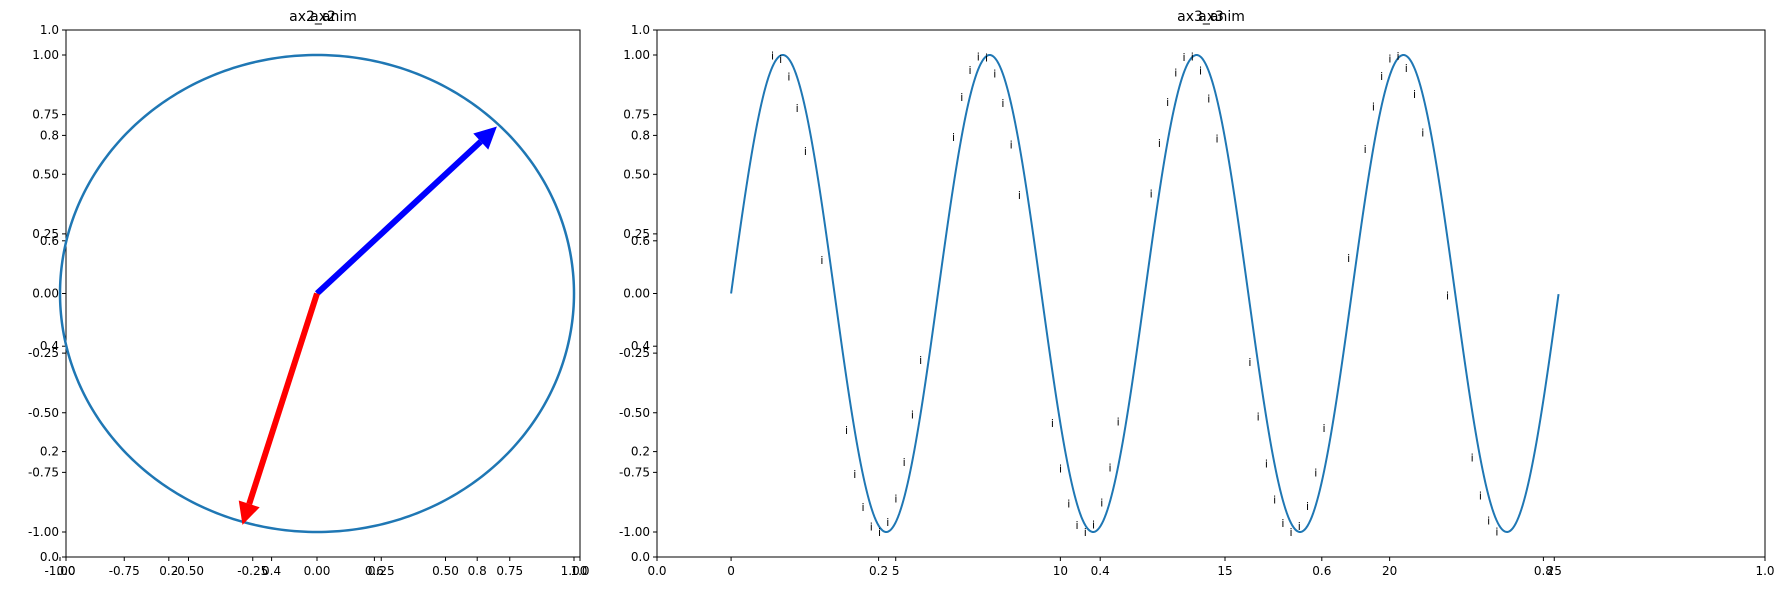 The width and height of the screenshot is (1790, 590). I want to click on ax3-overlay-xtick-label: 0.6, so click(1321, 571).